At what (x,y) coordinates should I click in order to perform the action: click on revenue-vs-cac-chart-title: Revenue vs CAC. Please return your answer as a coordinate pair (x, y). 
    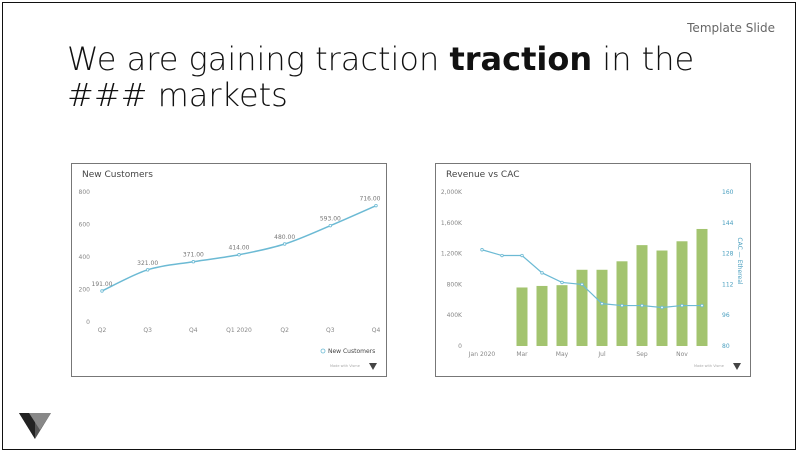
    Looking at the image, I should click on (483, 175).